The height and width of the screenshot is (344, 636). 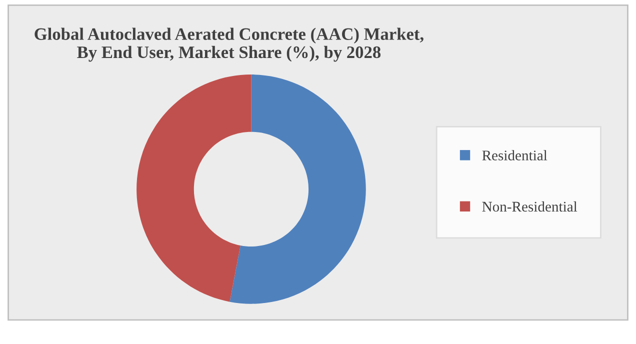 What do you see at coordinates (515, 155) in the screenshot?
I see `legend-label: Residential` at bounding box center [515, 155].